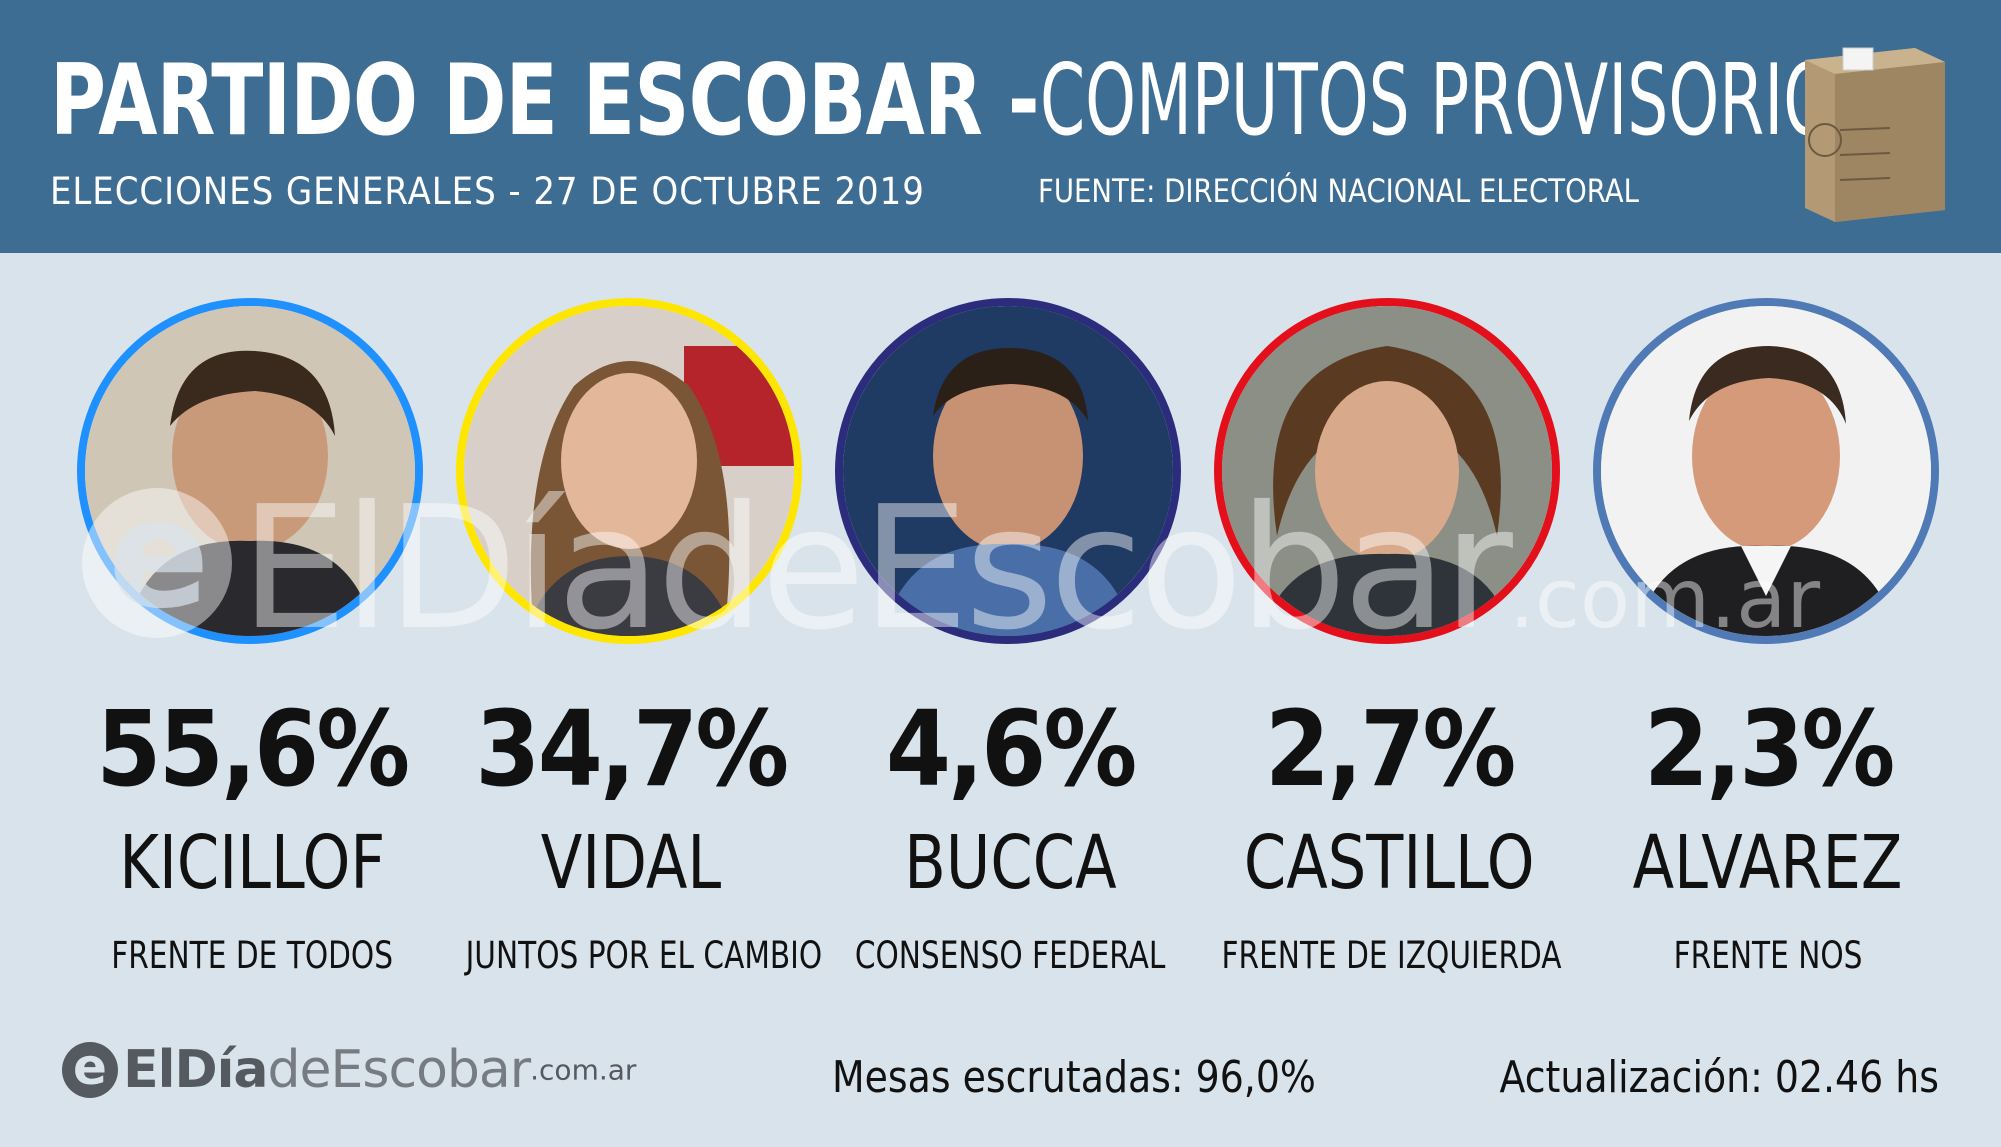 This screenshot has height=1147, width=2001. Describe the element at coordinates (631, 863) in the screenshot. I see `candidate-name: VIDAL` at that location.